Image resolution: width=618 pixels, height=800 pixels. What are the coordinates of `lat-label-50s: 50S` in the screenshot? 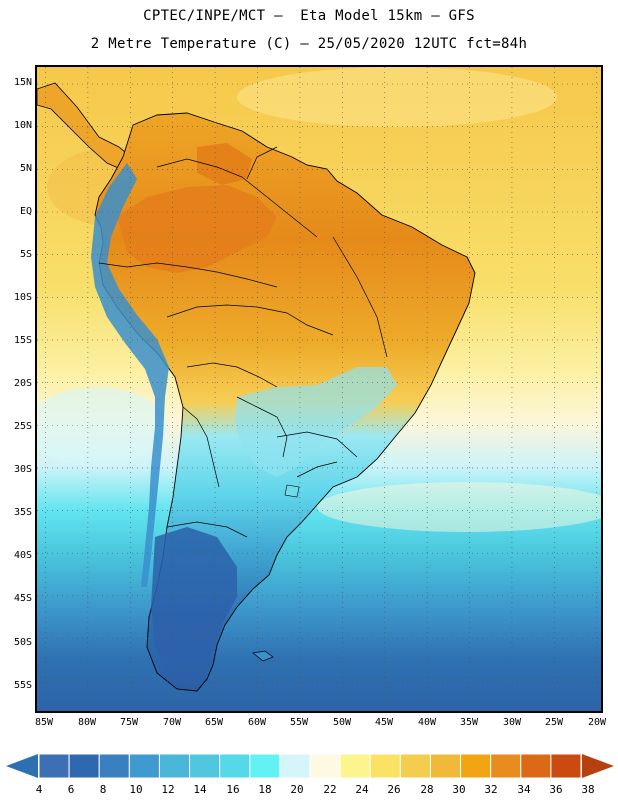 It's located at (22, 642).